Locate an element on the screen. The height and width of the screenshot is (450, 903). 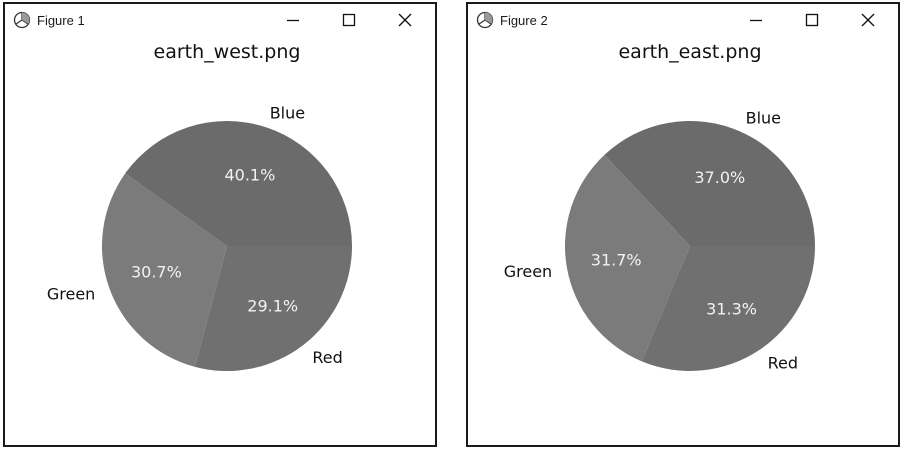
pie-percent-label: 30.7% is located at coordinates (156, 271).